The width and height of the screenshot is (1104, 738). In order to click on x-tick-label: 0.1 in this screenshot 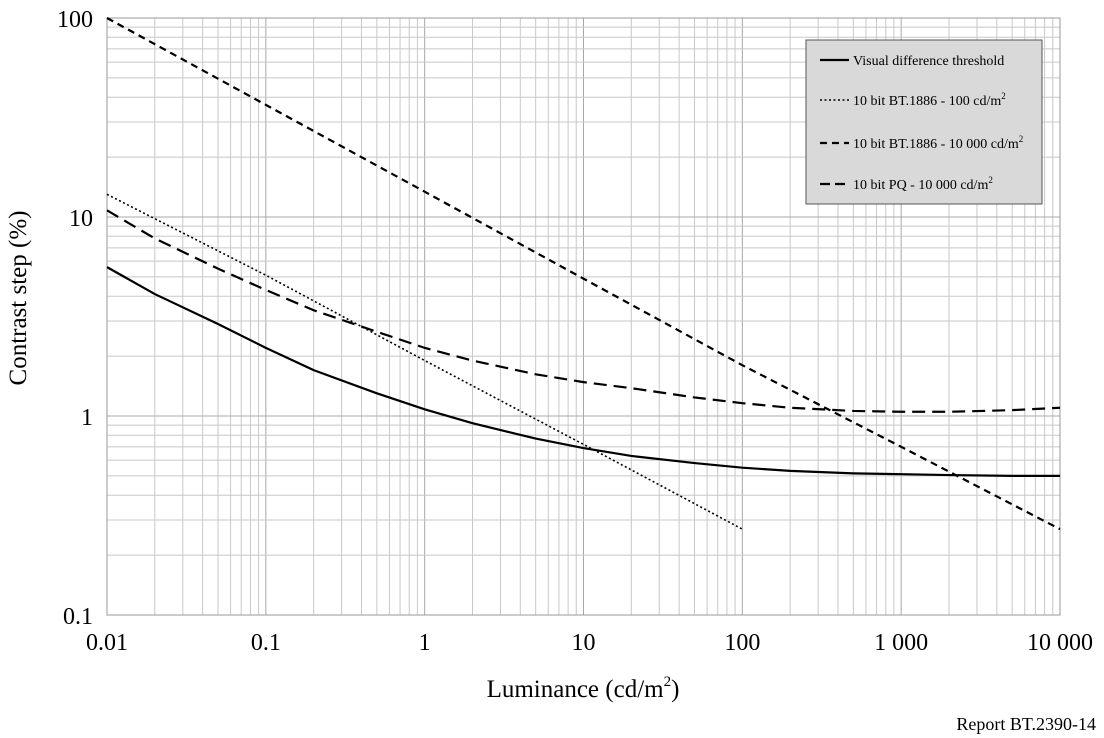, I will do `click(266, 643)`.